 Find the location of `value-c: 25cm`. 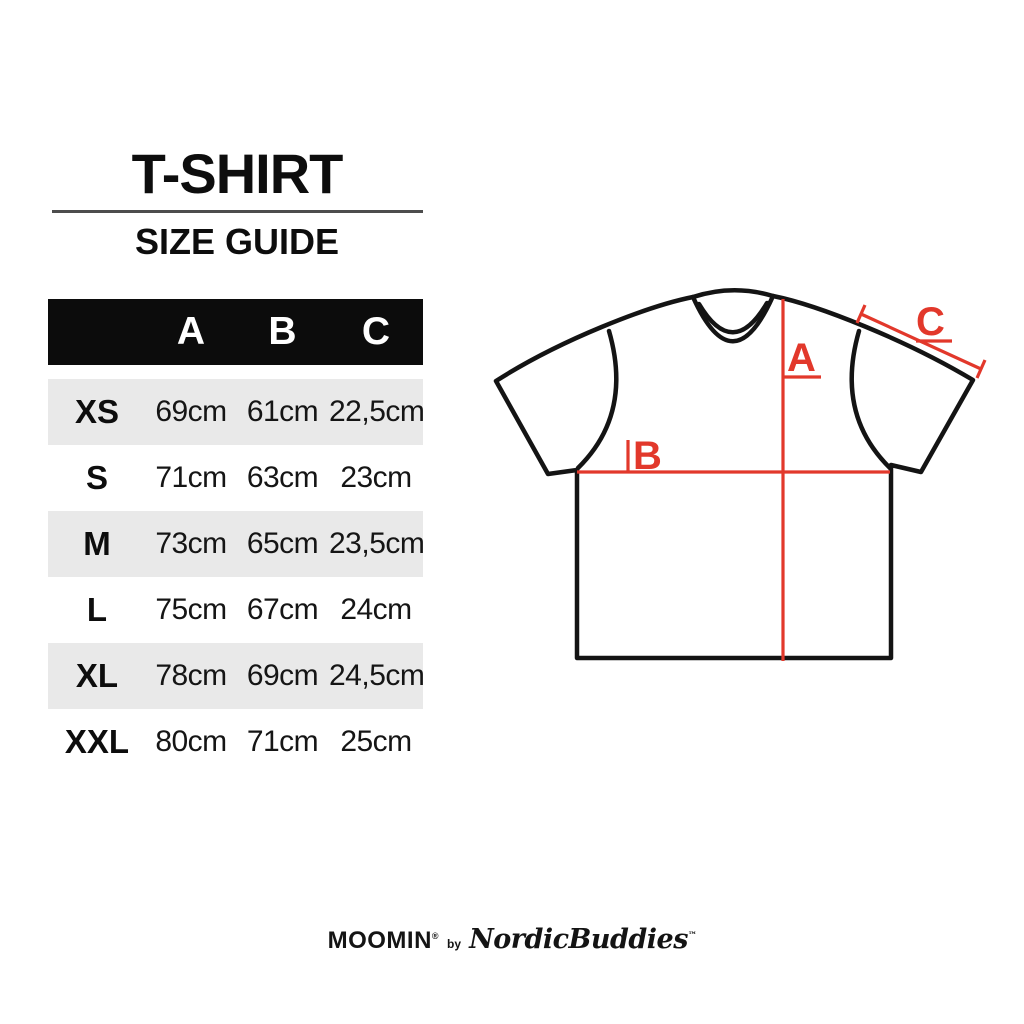

value-c: 25cm is located at coordinates (376, 741).